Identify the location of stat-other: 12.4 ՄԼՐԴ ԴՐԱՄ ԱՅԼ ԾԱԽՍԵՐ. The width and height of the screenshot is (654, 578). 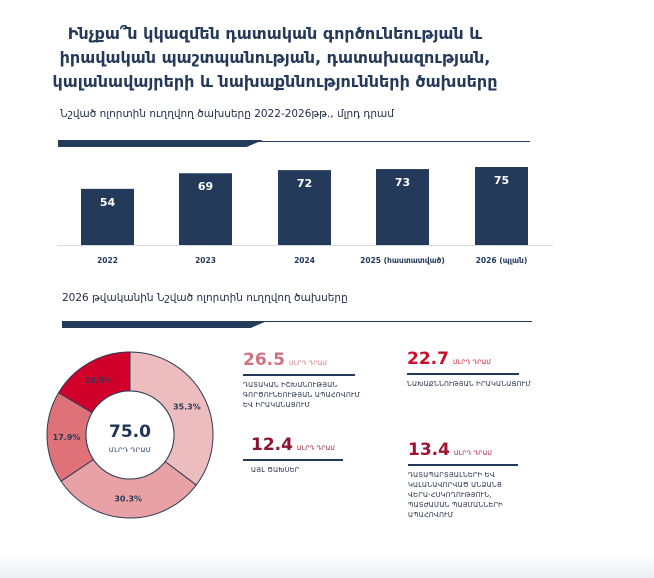
(312, 455).